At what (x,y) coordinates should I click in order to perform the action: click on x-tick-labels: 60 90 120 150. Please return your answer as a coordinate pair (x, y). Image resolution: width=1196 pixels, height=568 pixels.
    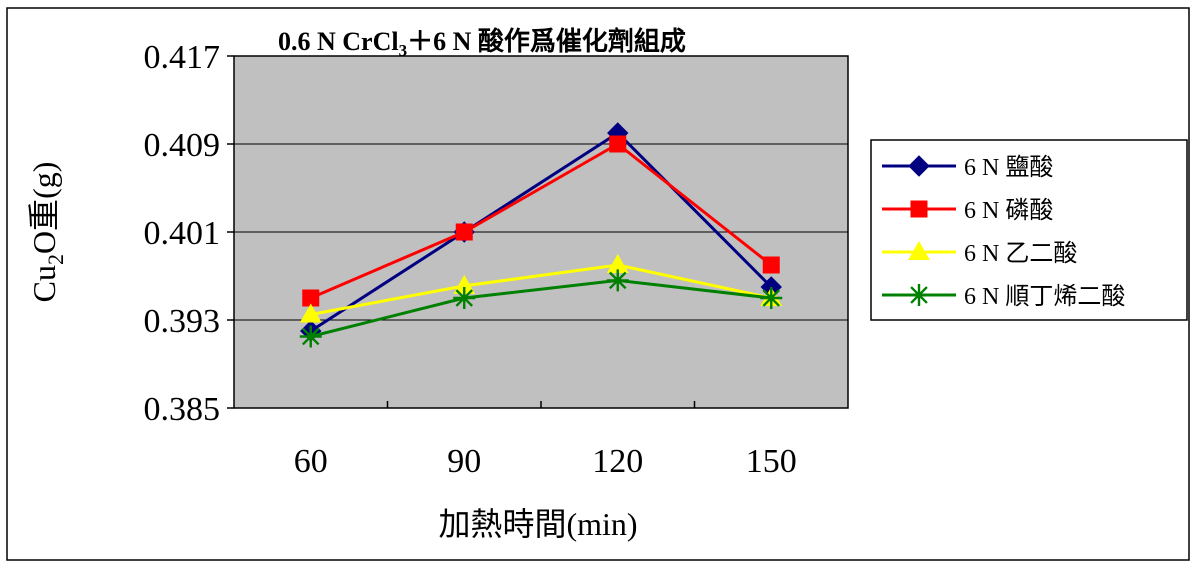
    Looking at the image, I should click on (545, 461).